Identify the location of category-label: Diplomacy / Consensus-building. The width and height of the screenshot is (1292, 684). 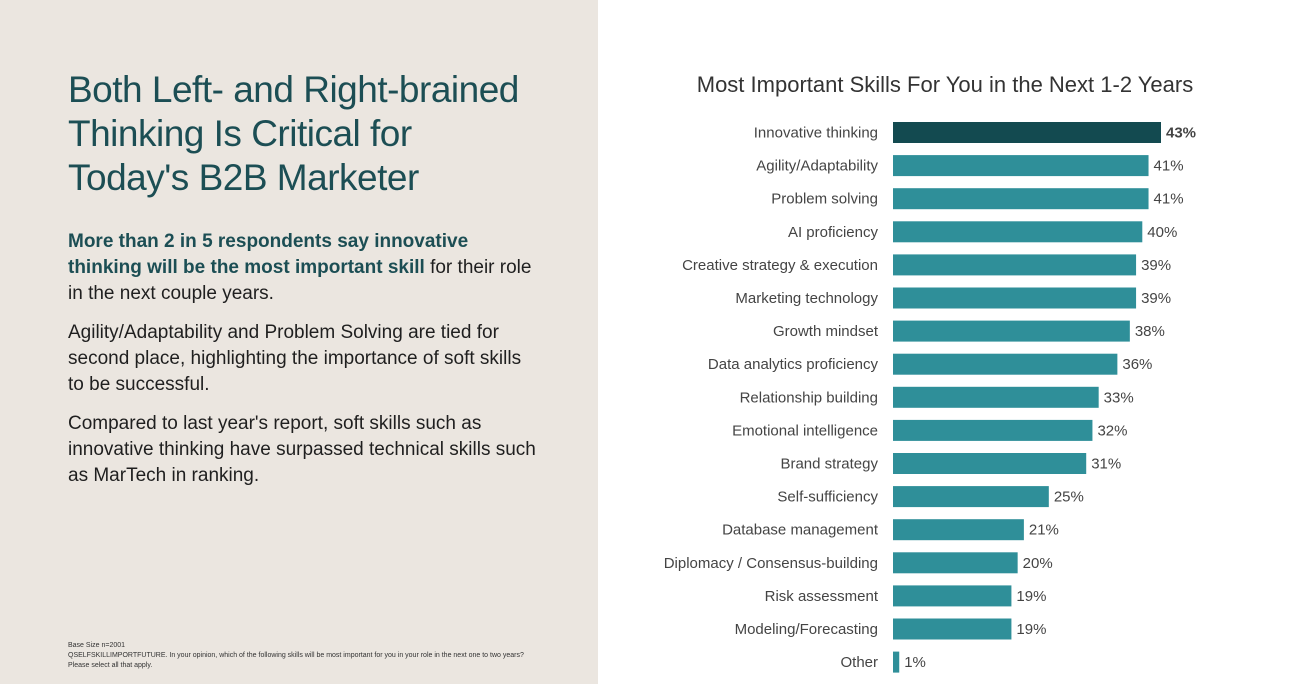
(771, 563).